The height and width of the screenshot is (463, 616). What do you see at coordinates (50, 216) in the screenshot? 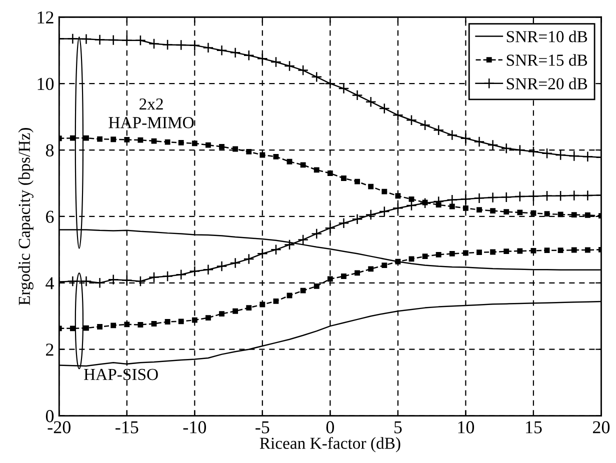
I see `y-tick-label: 6` at bounding box center [50, 216].